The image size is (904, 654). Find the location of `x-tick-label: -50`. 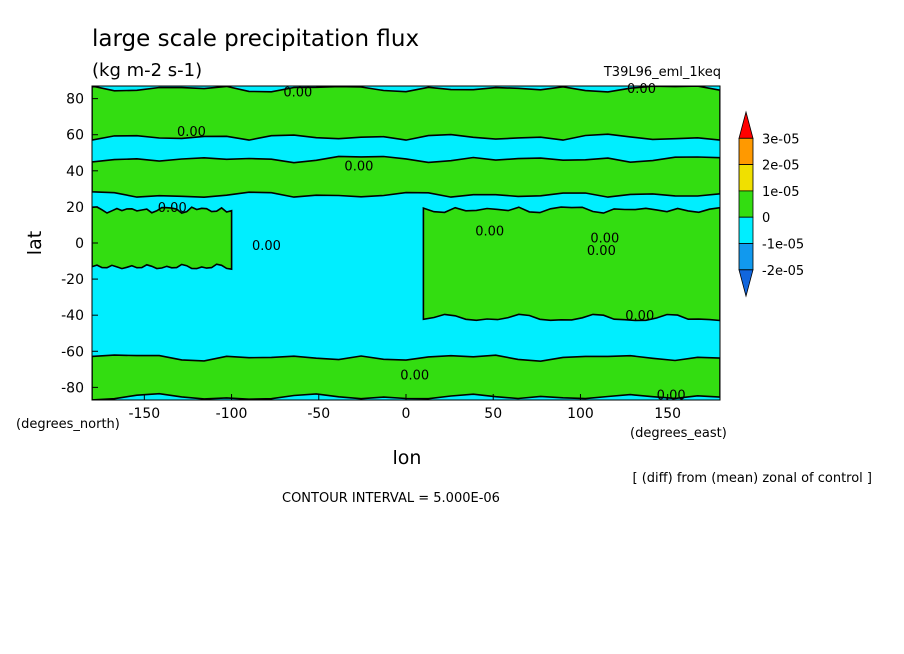

x-tick-label: -50 is located at coordinates (318, 414).